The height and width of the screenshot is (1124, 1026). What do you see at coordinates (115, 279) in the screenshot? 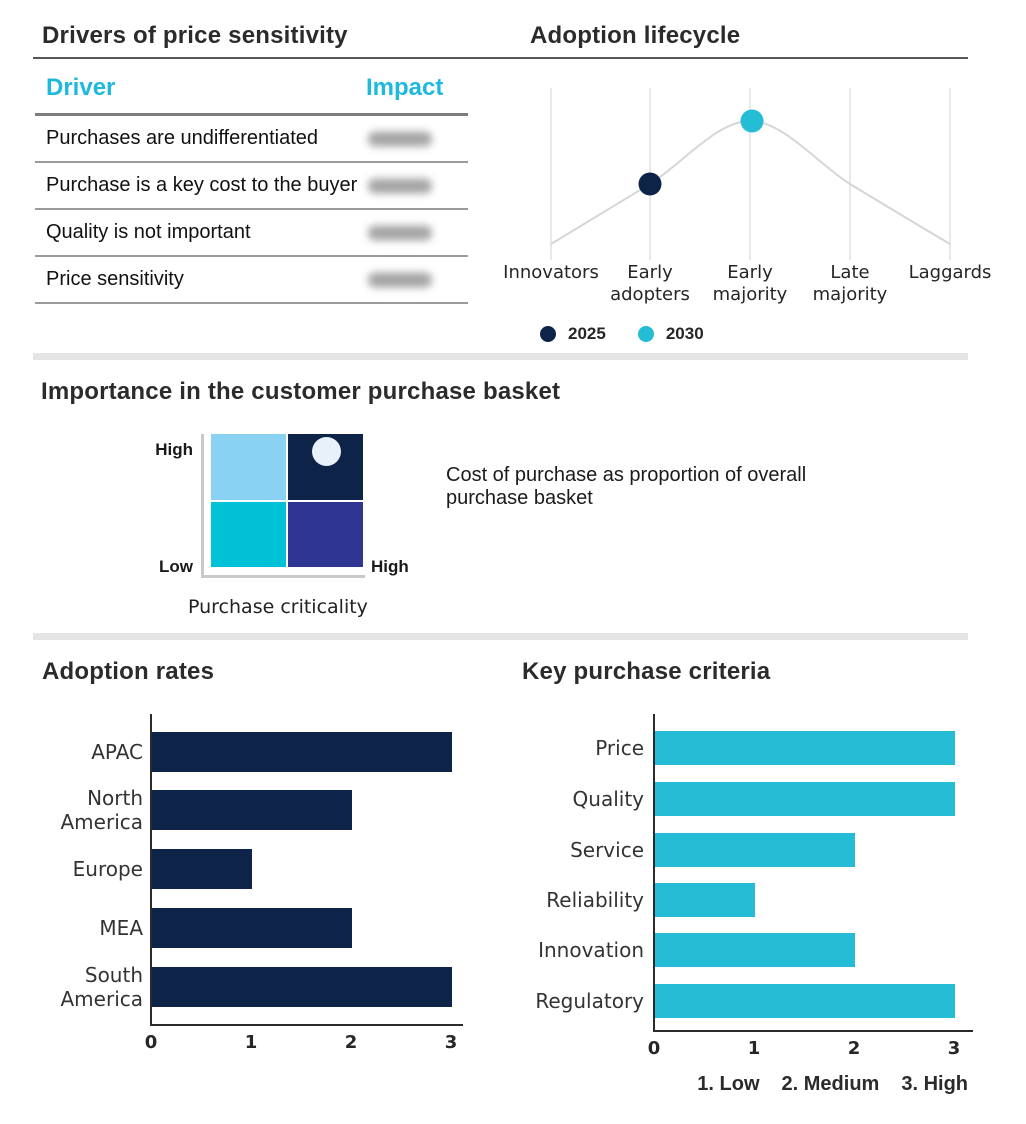
I see `driver-cell: Price sensitivity` at bounding box center [115, 279].